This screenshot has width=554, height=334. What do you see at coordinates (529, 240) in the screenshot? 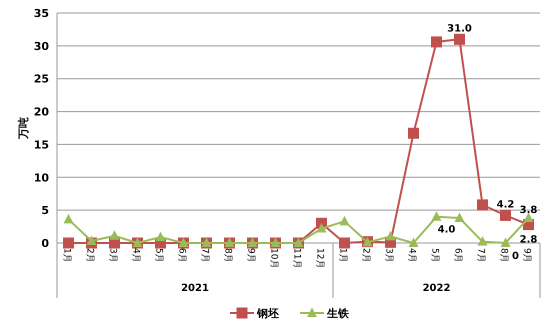
I see `data-label: 2.8` at bounding box center [529, 240].